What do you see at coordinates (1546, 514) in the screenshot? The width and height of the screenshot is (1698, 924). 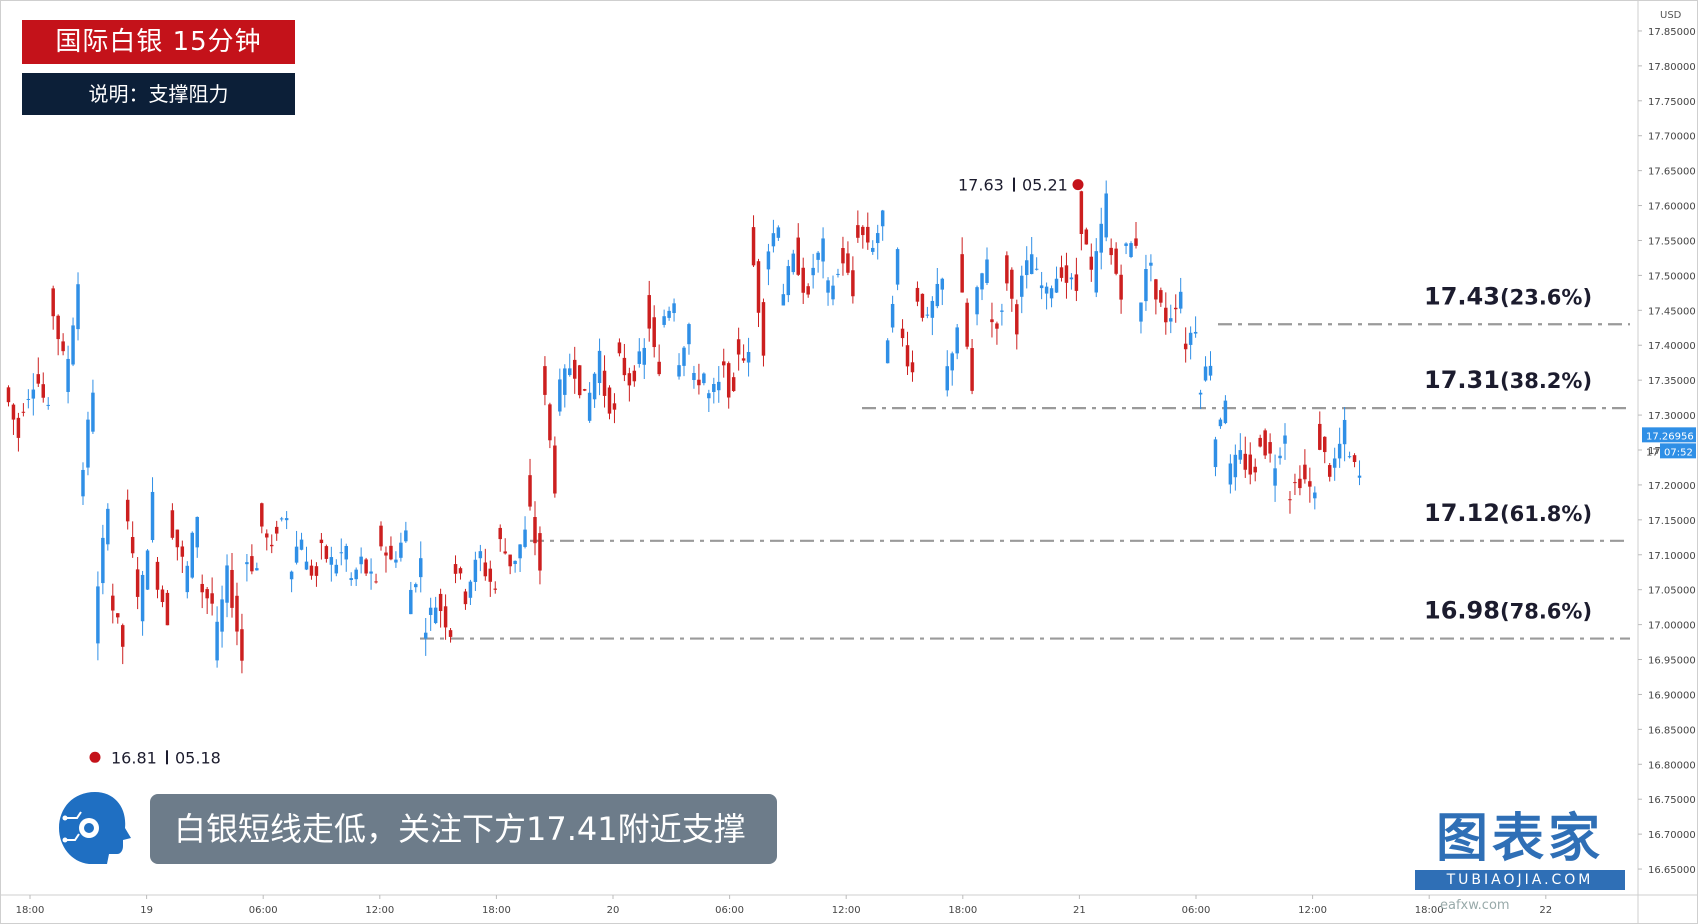 I see `level-pct-label: (61.8%)` at bounding box center [1546, 514].